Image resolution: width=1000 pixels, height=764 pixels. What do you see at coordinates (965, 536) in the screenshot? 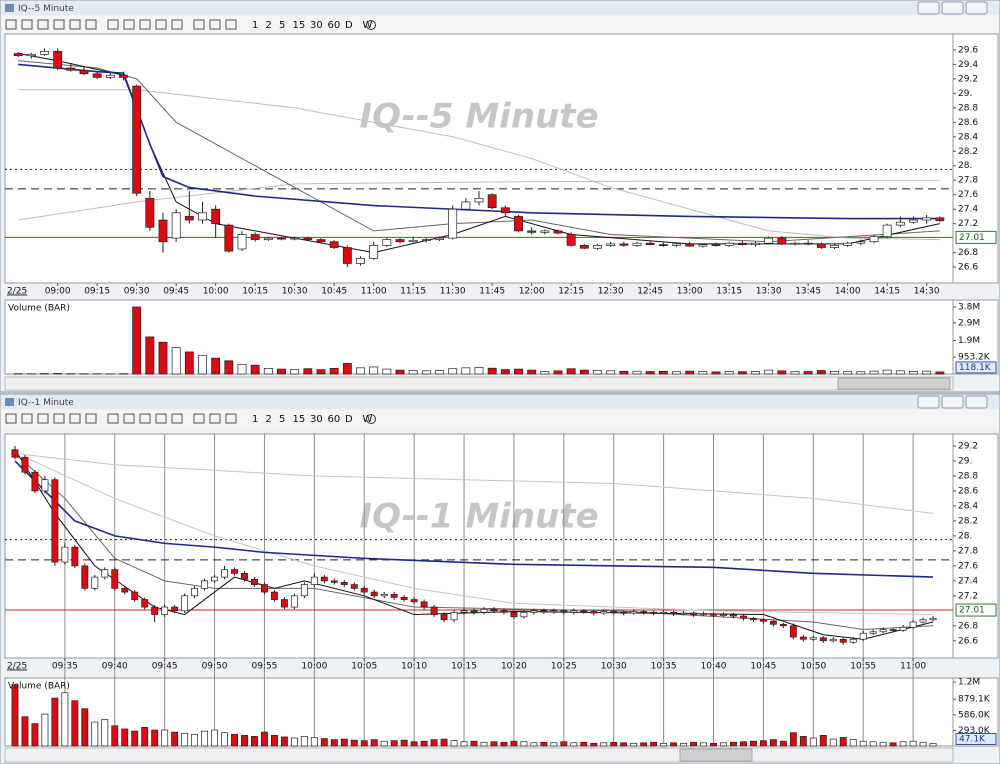
I see `y-tick-label: 28.` at bounding box center [965, 536].